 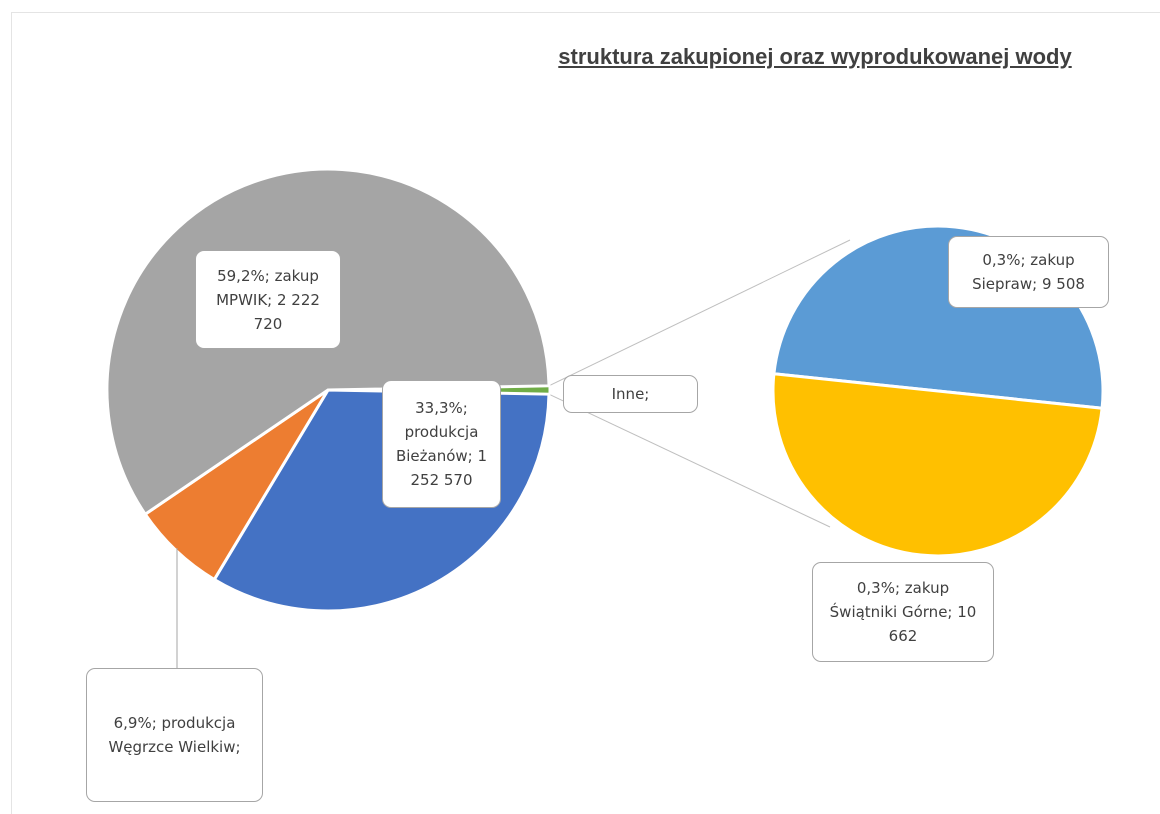 I want to click on data-label: 6,9%; produkcja Węgrzce Wielkiw;, so click(x=174, y=735).